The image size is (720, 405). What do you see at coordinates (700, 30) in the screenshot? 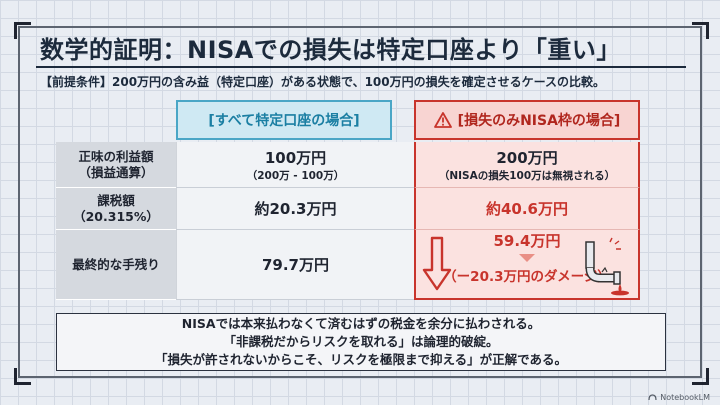
I see `frame-corner-tr` at bounding box center [700, 30].